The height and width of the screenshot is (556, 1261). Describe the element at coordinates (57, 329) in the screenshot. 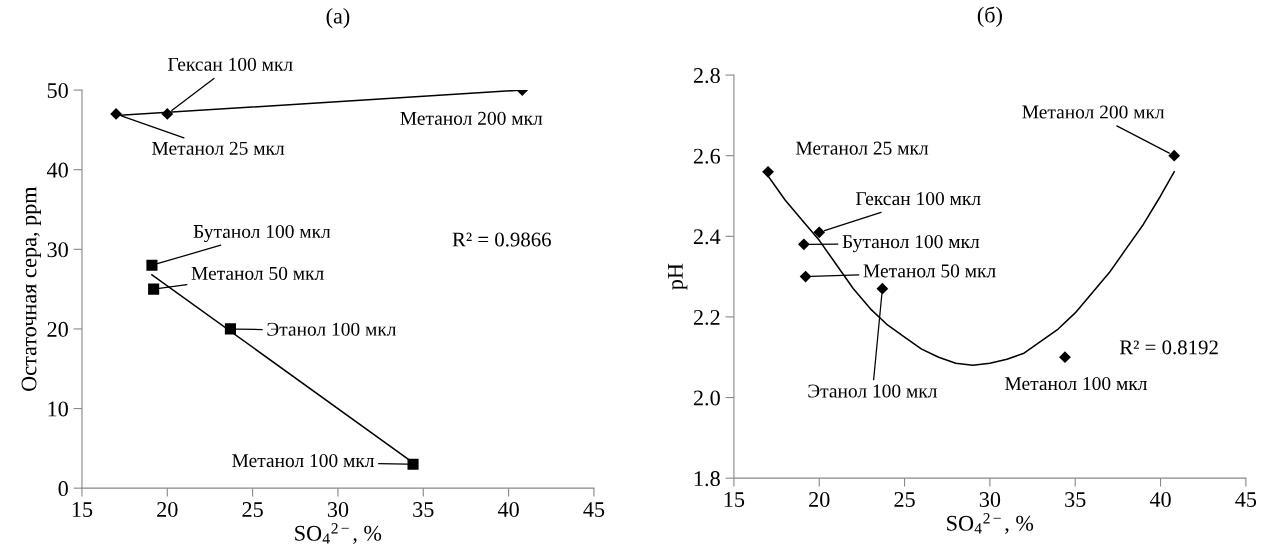

I see `y-tick-label: 20` at that location.